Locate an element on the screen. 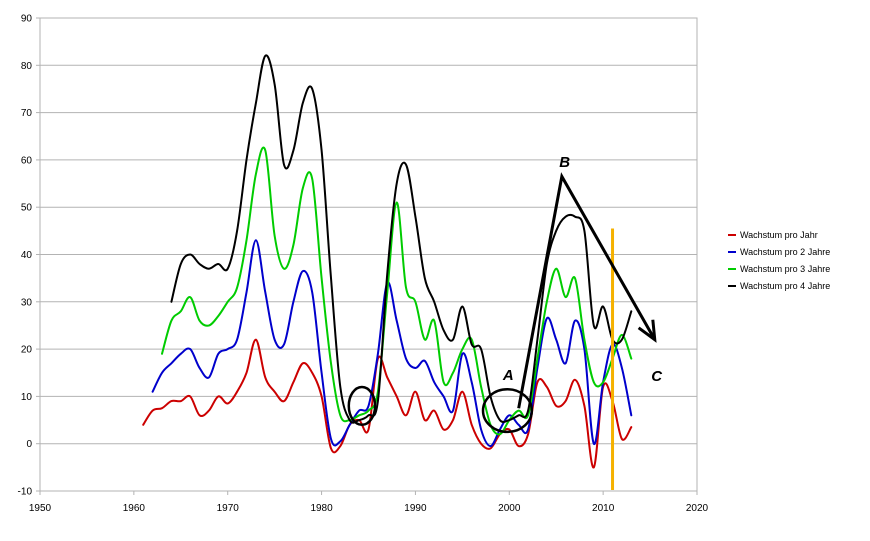 The width and height of the screenshot is (870, 541). y-tick-label: 60 is located at coordinates (27, 160).